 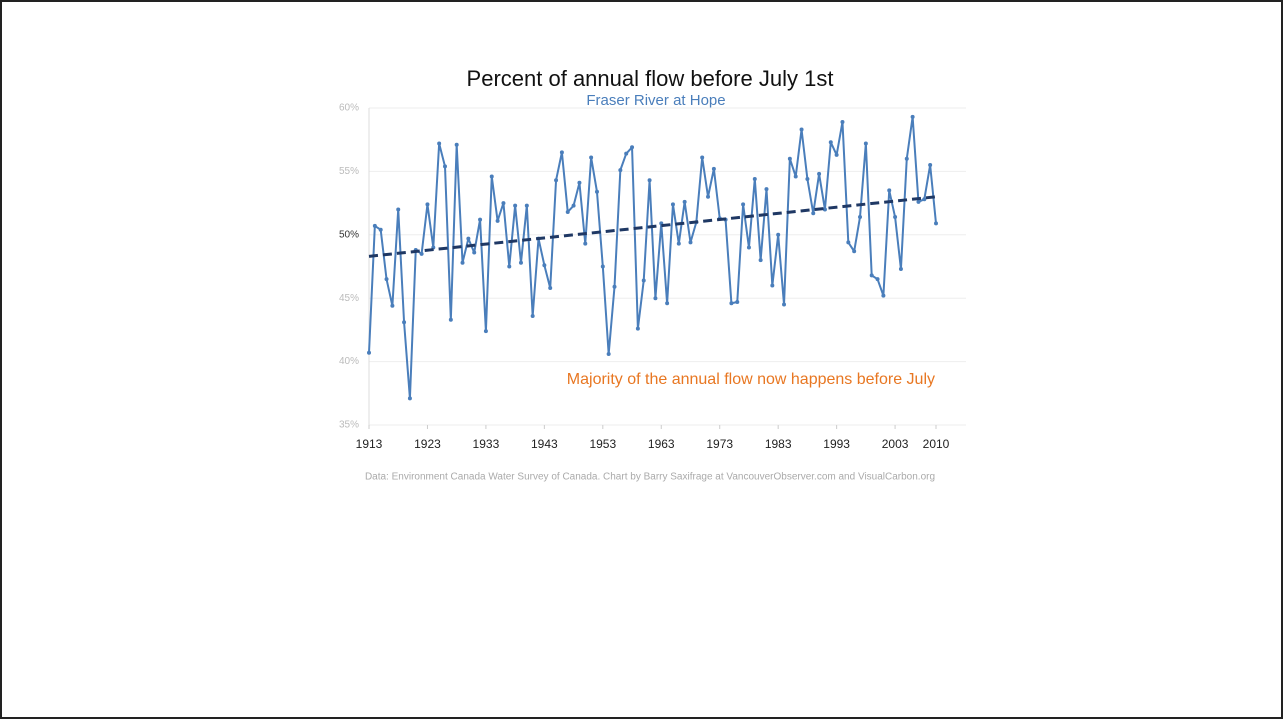 What do you see at coordinates (369, 444) in the screenshot?
I see `x-tick-label: 1913` at bounding box center [369, 444].